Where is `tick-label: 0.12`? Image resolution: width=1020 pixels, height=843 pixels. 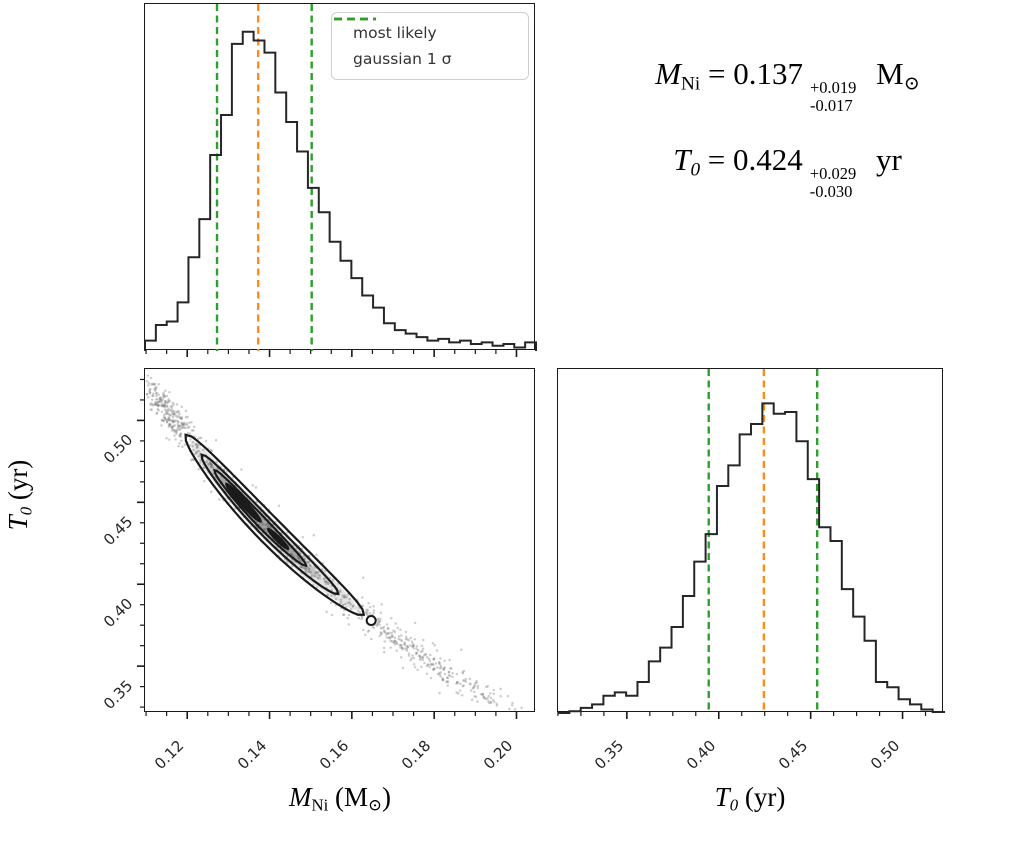 tick-label: 0.12 is located at coordinates (169, 754).